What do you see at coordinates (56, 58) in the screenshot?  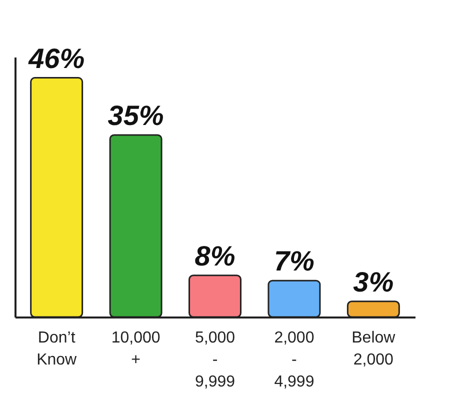 I see `data-label: 46%` at bounding box center [56, 58].